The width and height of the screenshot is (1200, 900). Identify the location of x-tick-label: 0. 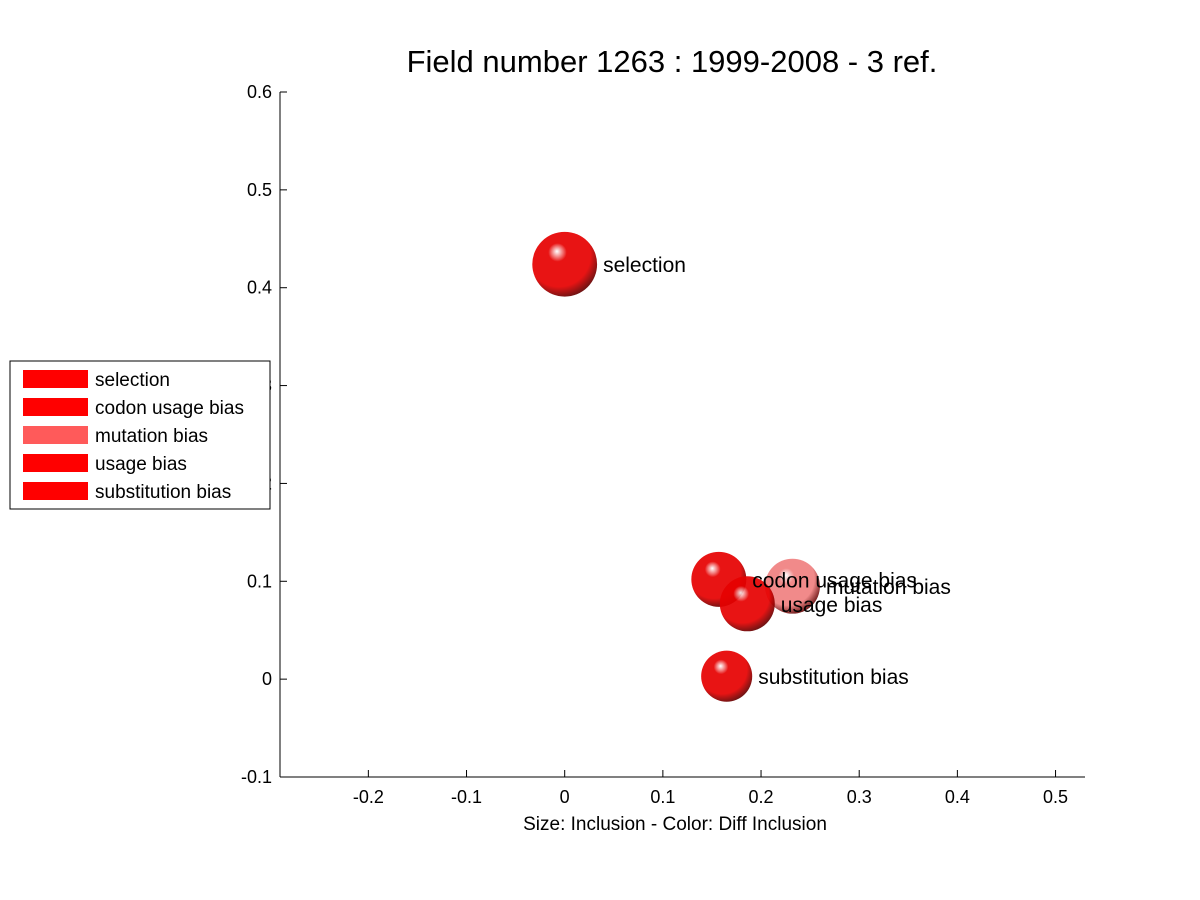
(565, 797).